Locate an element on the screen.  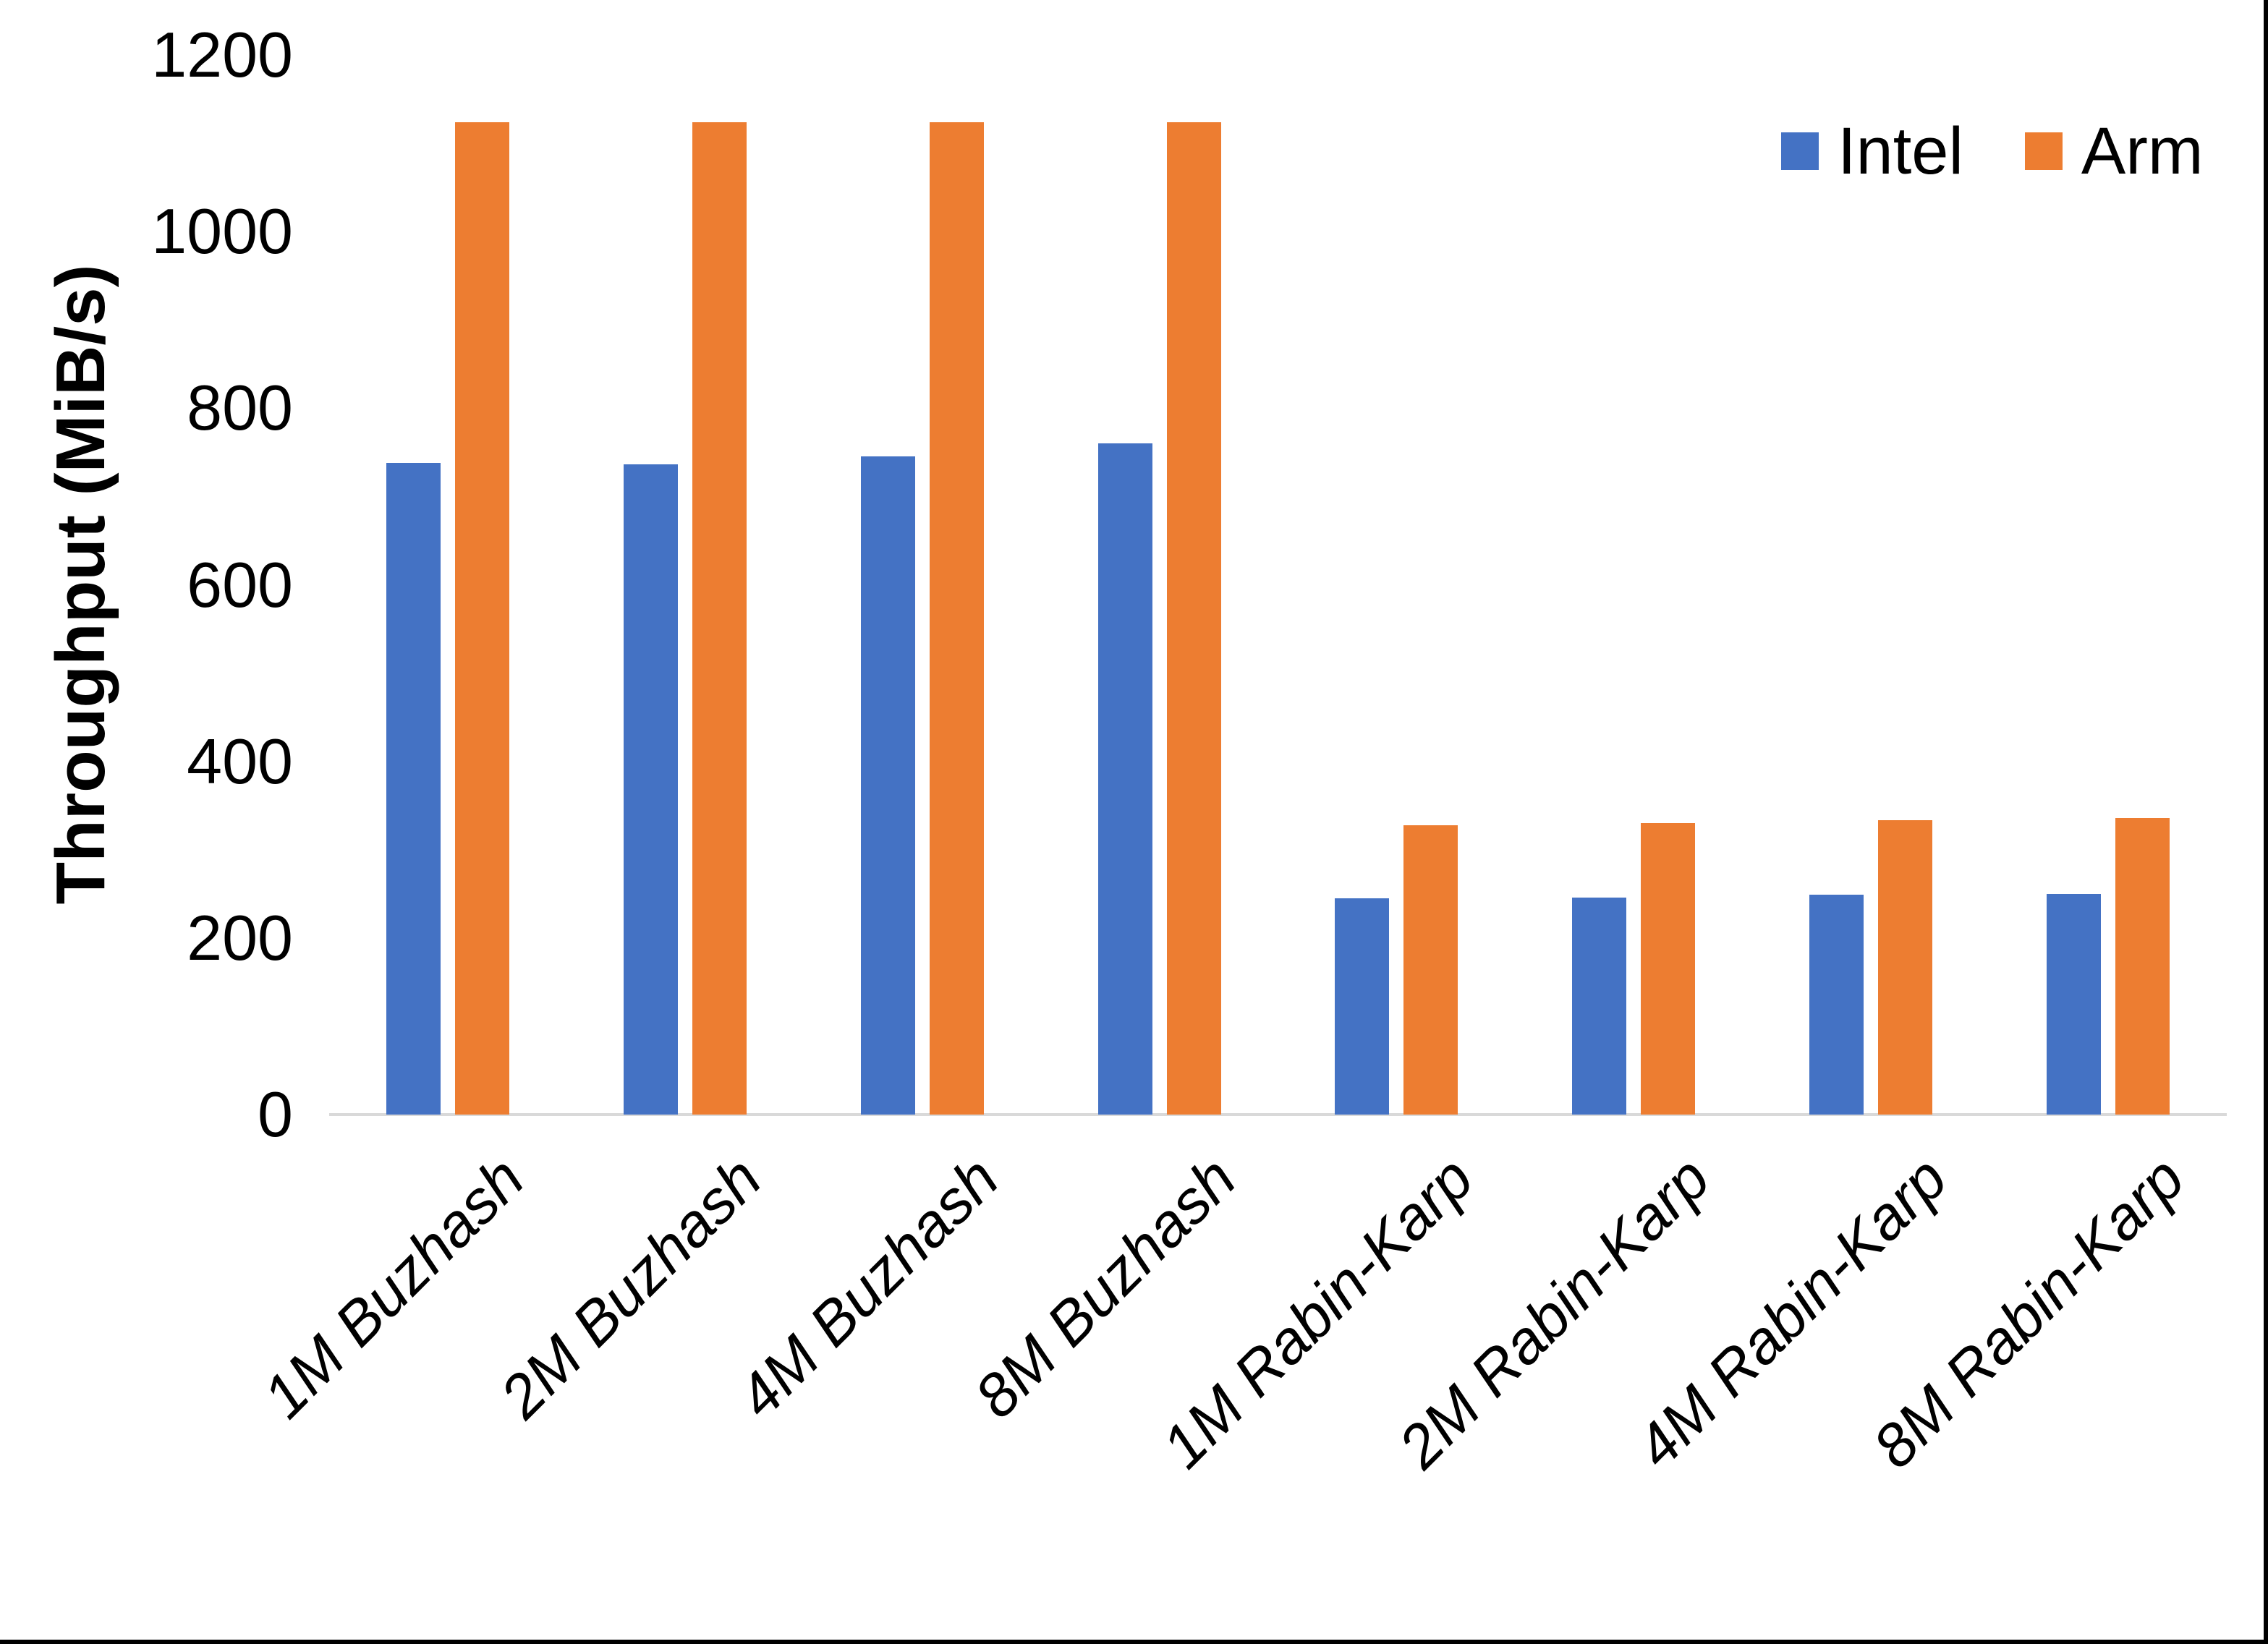
bar-intel-8m-rabin-karp is located at coordinates (2074, 1004).